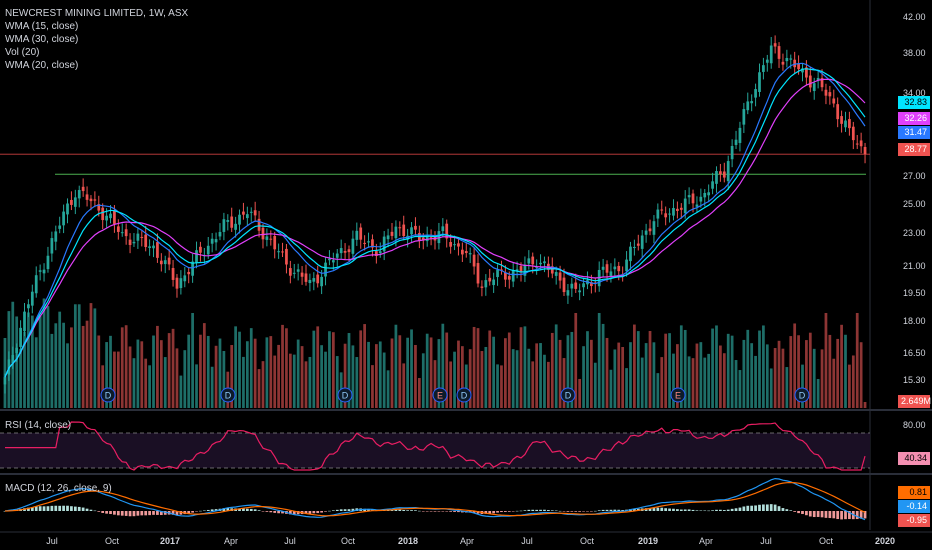  What do you see at coordinates (42, 39) in the screenshot?
I see `legend-wma30: WMA (30, close)` at bounding box center [42, 39].